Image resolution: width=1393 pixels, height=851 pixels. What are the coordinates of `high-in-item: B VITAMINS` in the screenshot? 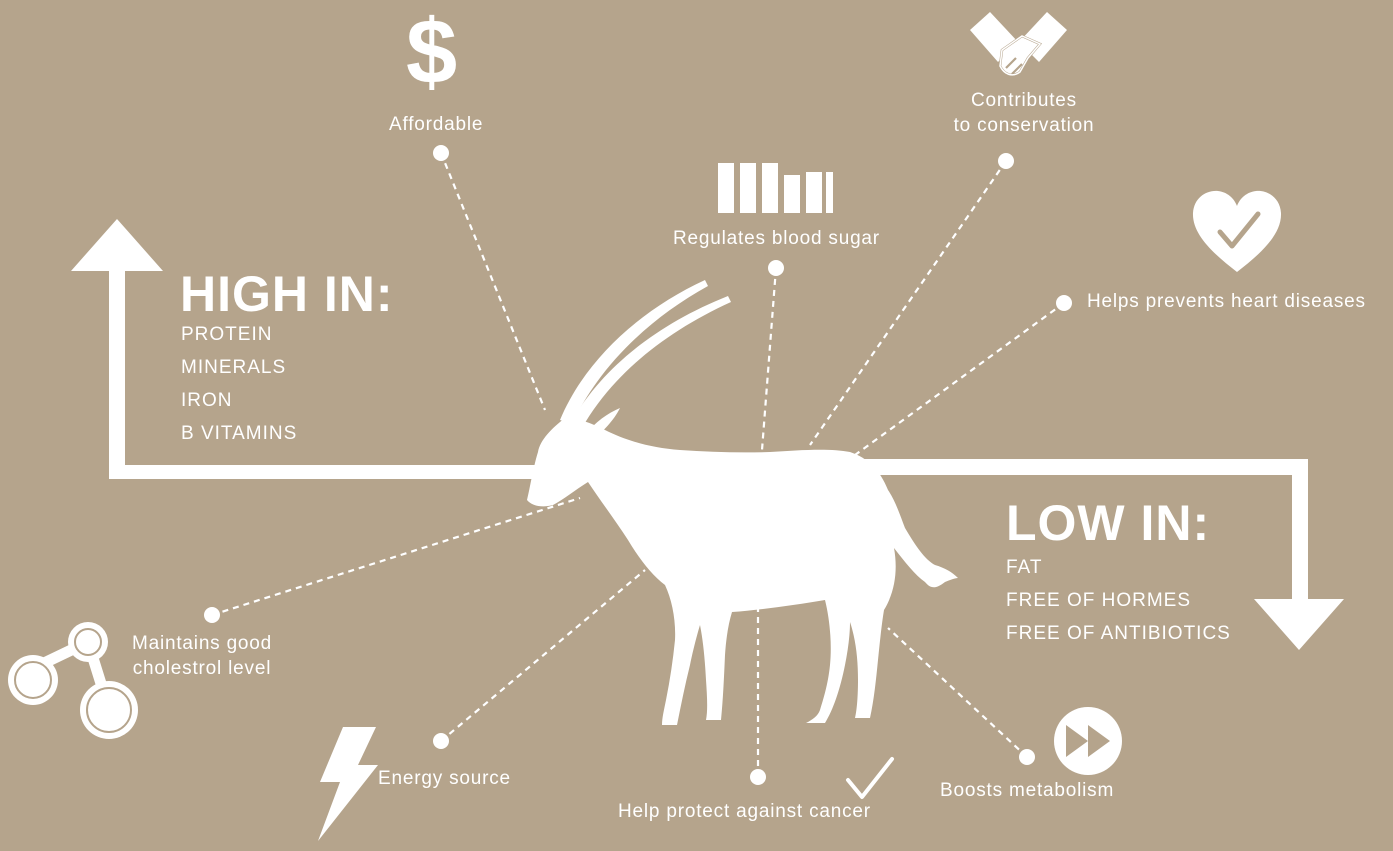 It's located at (239, 433).